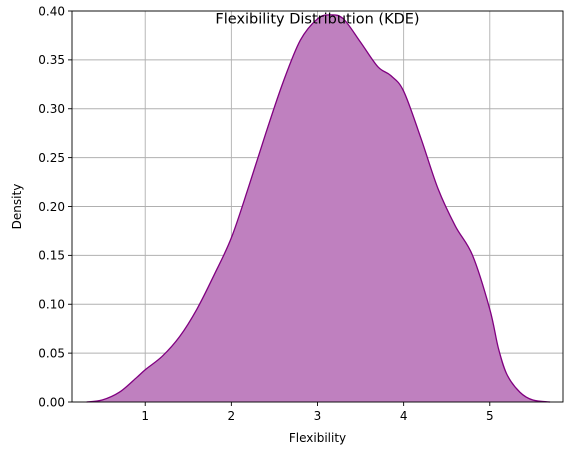 The width and height of the screenshot is (576, 459). I want to click on x-tick-label: 1, so click(145, 416).